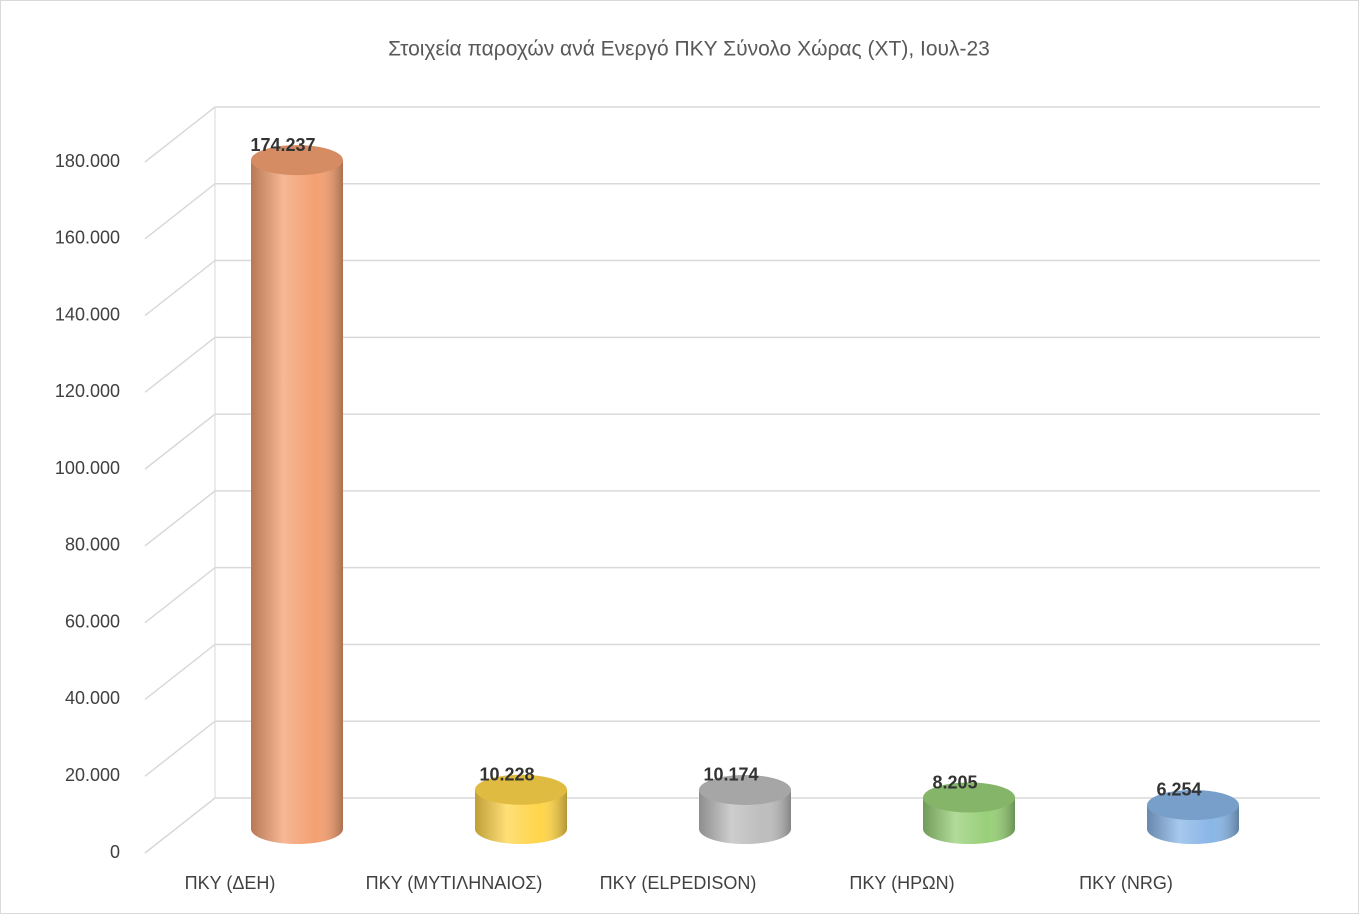  I want to click on x-tick-label: ΠΚΥ (ELPEDISON), so click(678, 883).